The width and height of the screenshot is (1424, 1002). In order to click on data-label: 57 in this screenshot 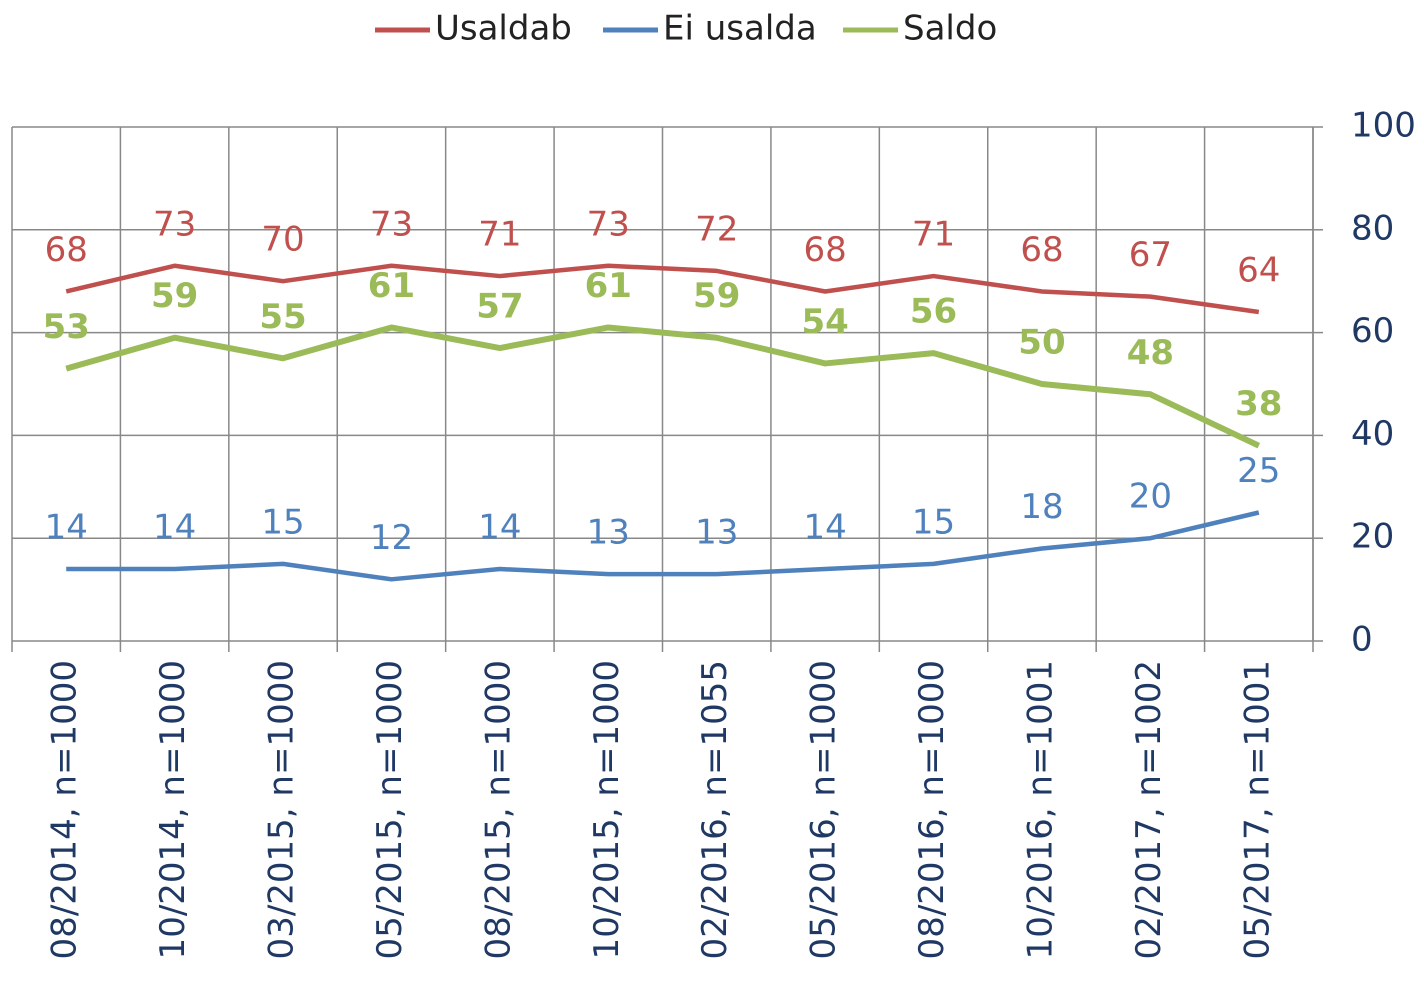, I will do `click(499, 307)`.